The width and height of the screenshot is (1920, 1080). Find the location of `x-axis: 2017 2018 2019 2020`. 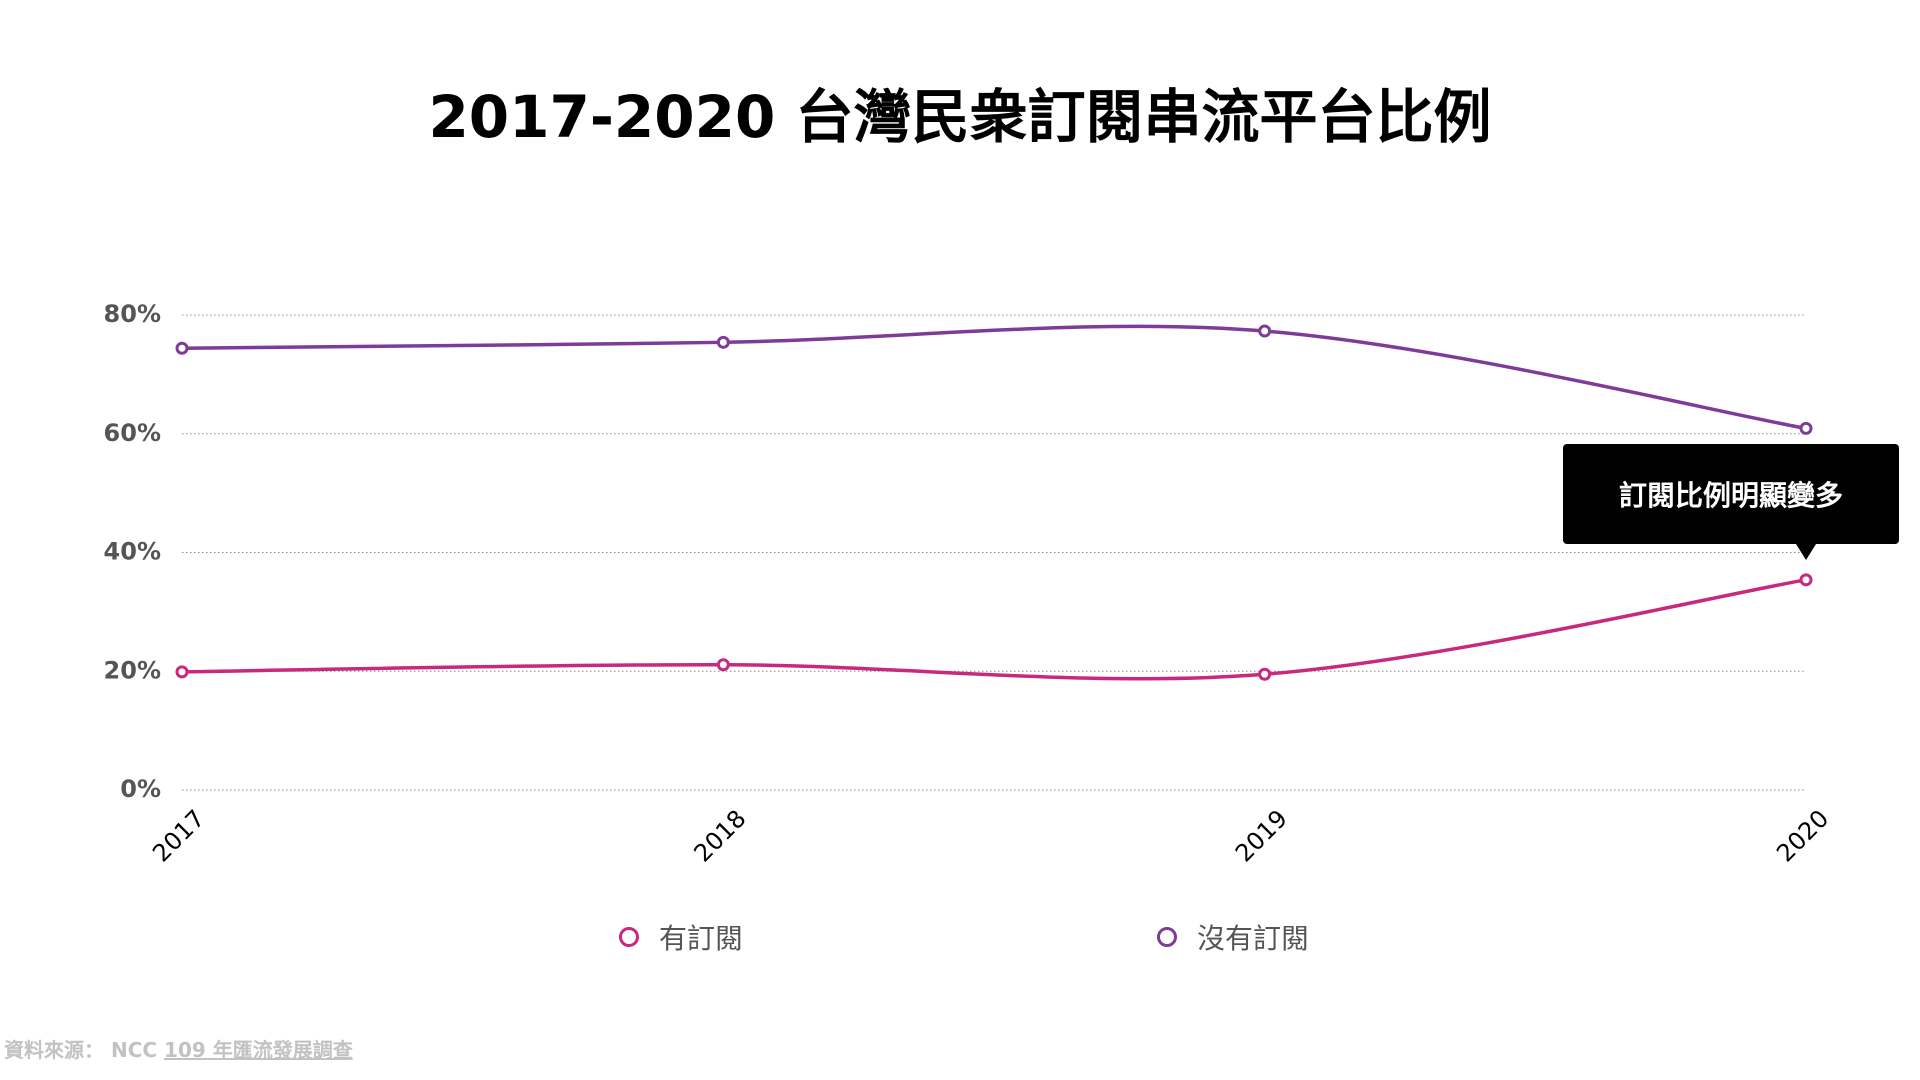

x-axis: 2017 2018 2019 2020 is located at coordinates (990, 835).